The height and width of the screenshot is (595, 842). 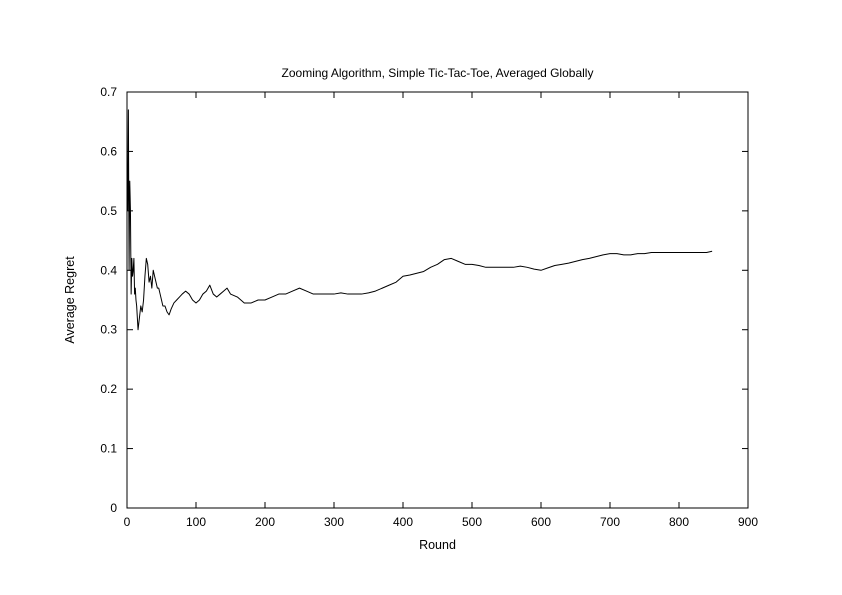 I want to click on x-tick-label: 0, so click(x=127, y=522).